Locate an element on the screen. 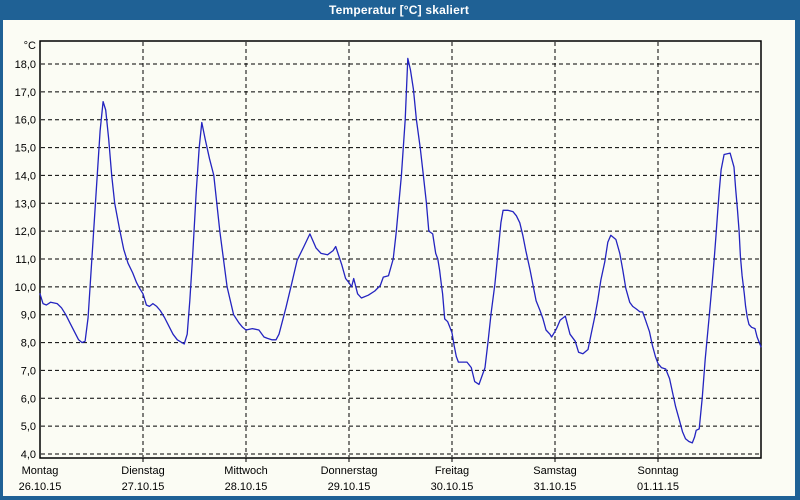 The height and width of the screenshot is (500, 800). day-name-label: Samstag is located at coordinates (554, 471).